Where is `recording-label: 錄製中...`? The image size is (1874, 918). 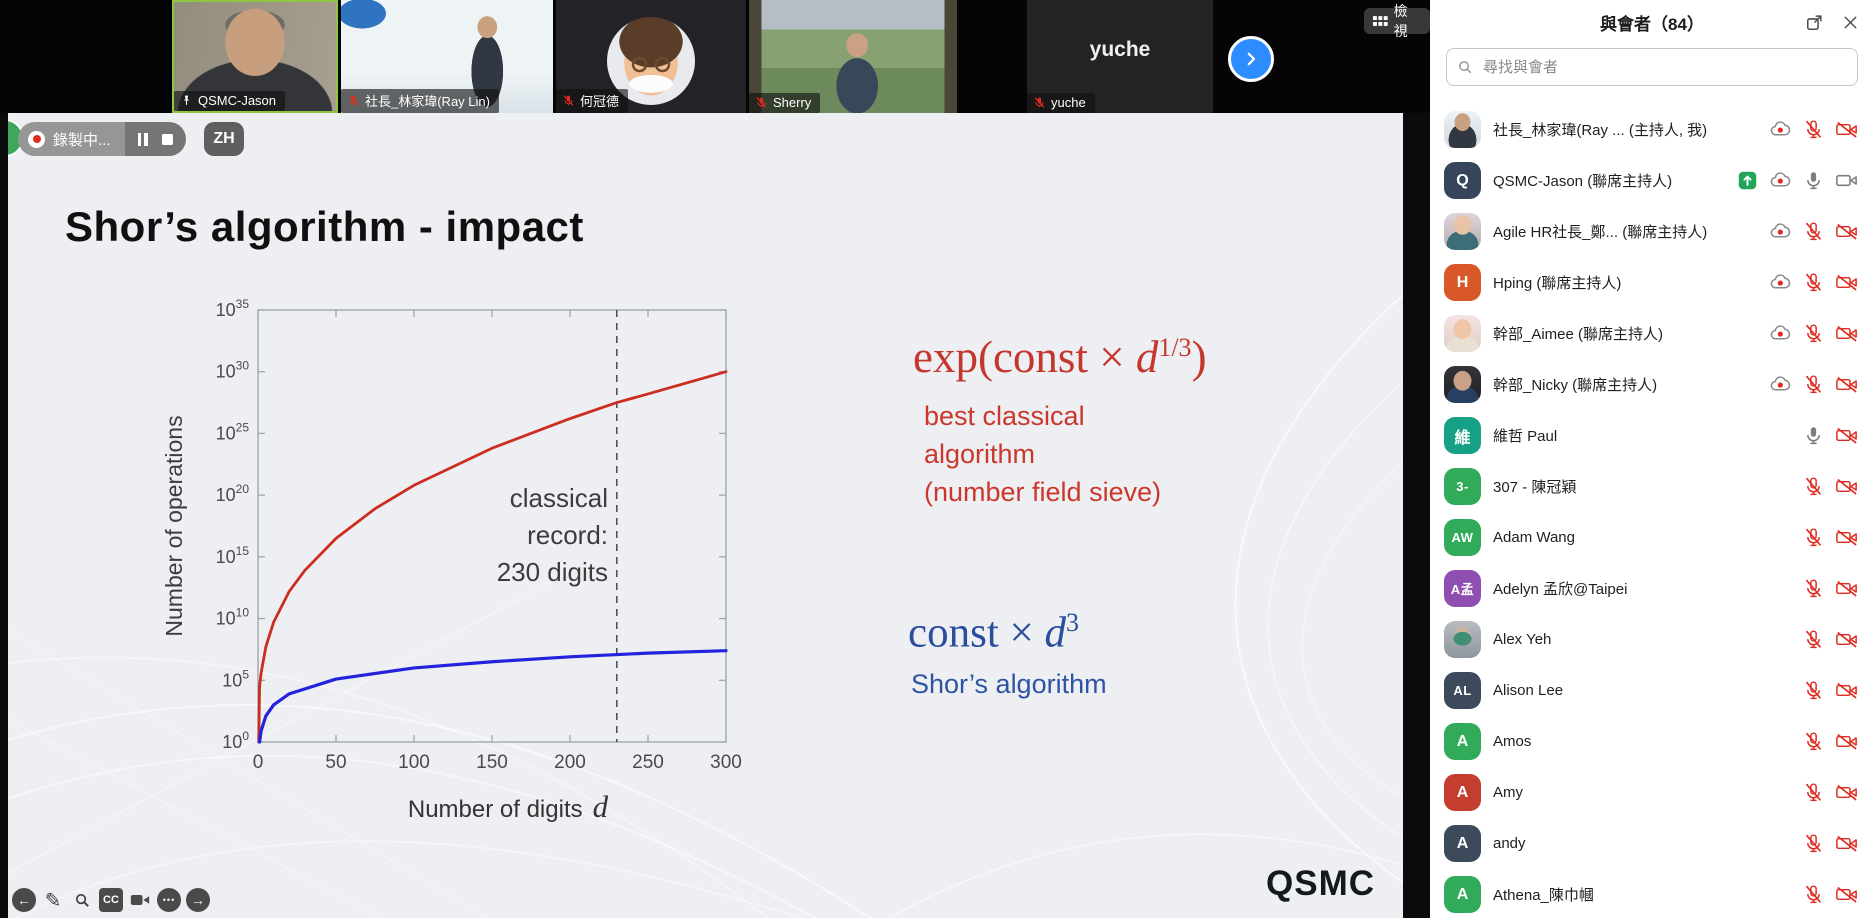 recording-label: 錄製中... is located at coordinates (82, 140).